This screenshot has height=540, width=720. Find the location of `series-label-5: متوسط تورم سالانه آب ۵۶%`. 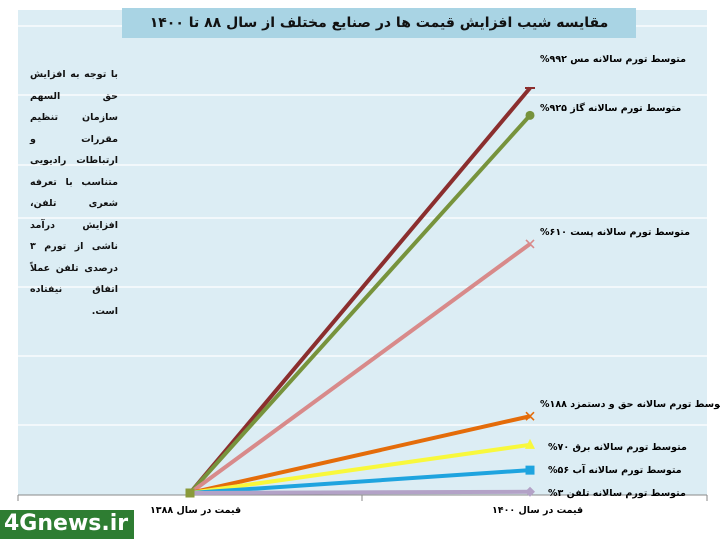

series-label-5: متوسط تورم سالانه آب ۵۶% is located at coordinates (615, 470).